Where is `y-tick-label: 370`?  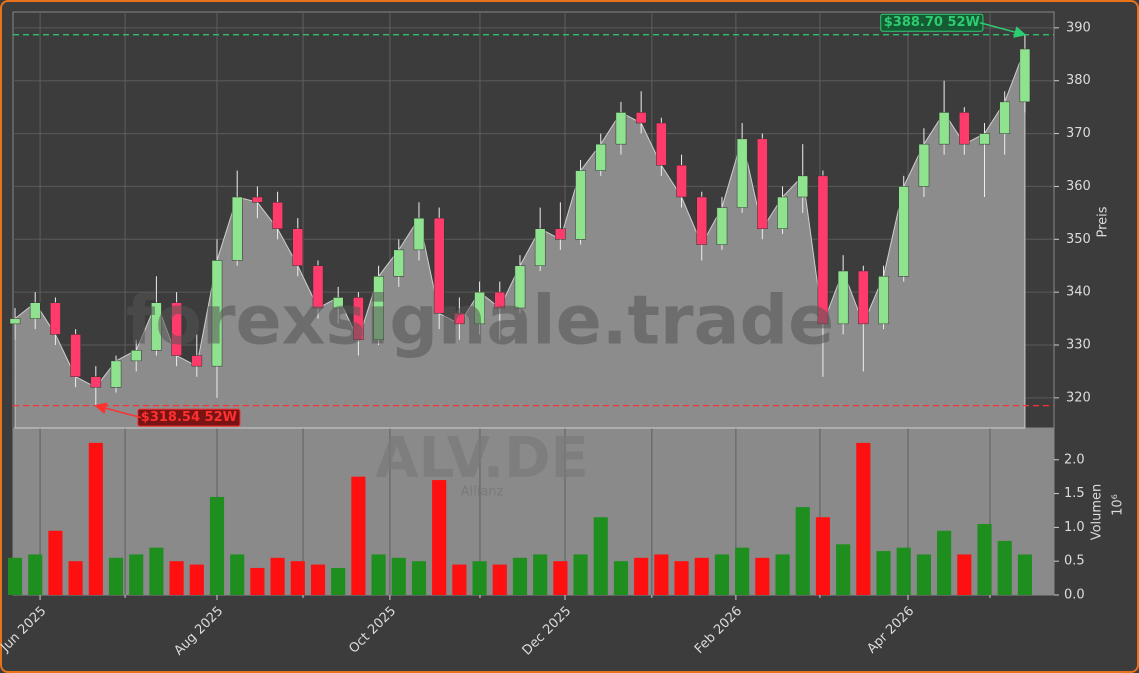 y-tick-label: 370 is located at coordinates (1078, 133).